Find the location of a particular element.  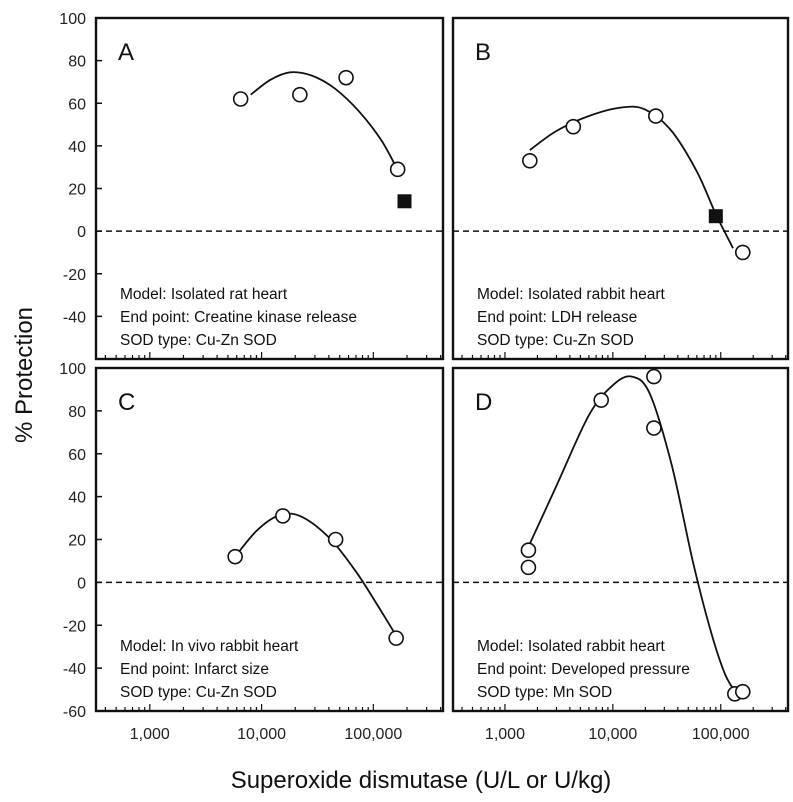

panel-note: End point: LDH release is located at coordinates (557, 317).